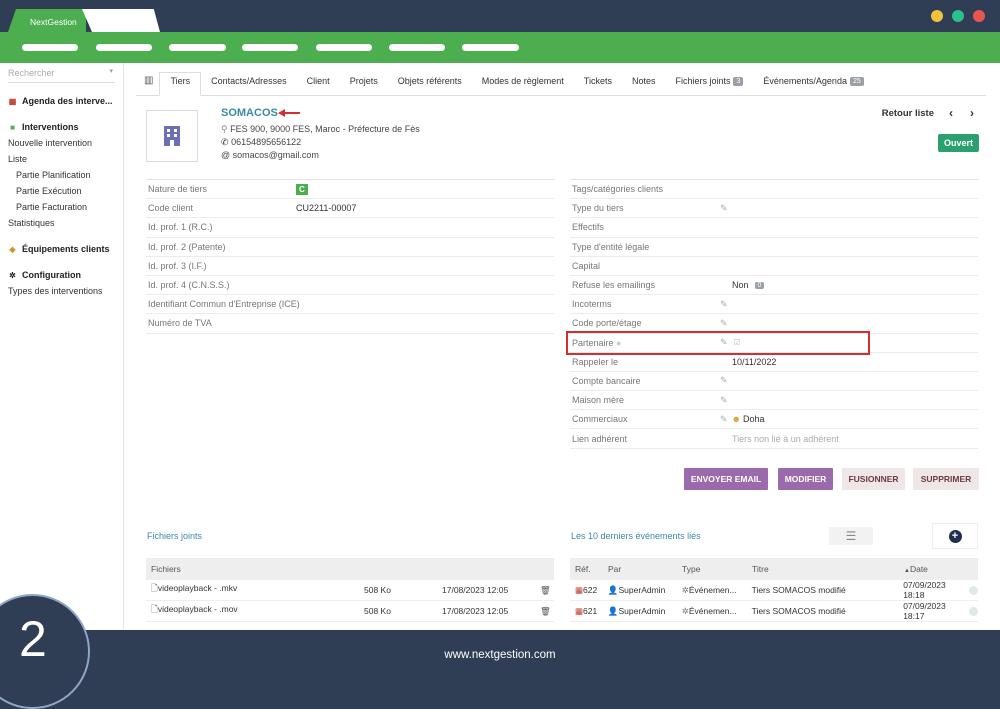 The width and height of the screenshot is (1000, 709). I want to click on location-pin-icon: ⚲, so click(224, 129).